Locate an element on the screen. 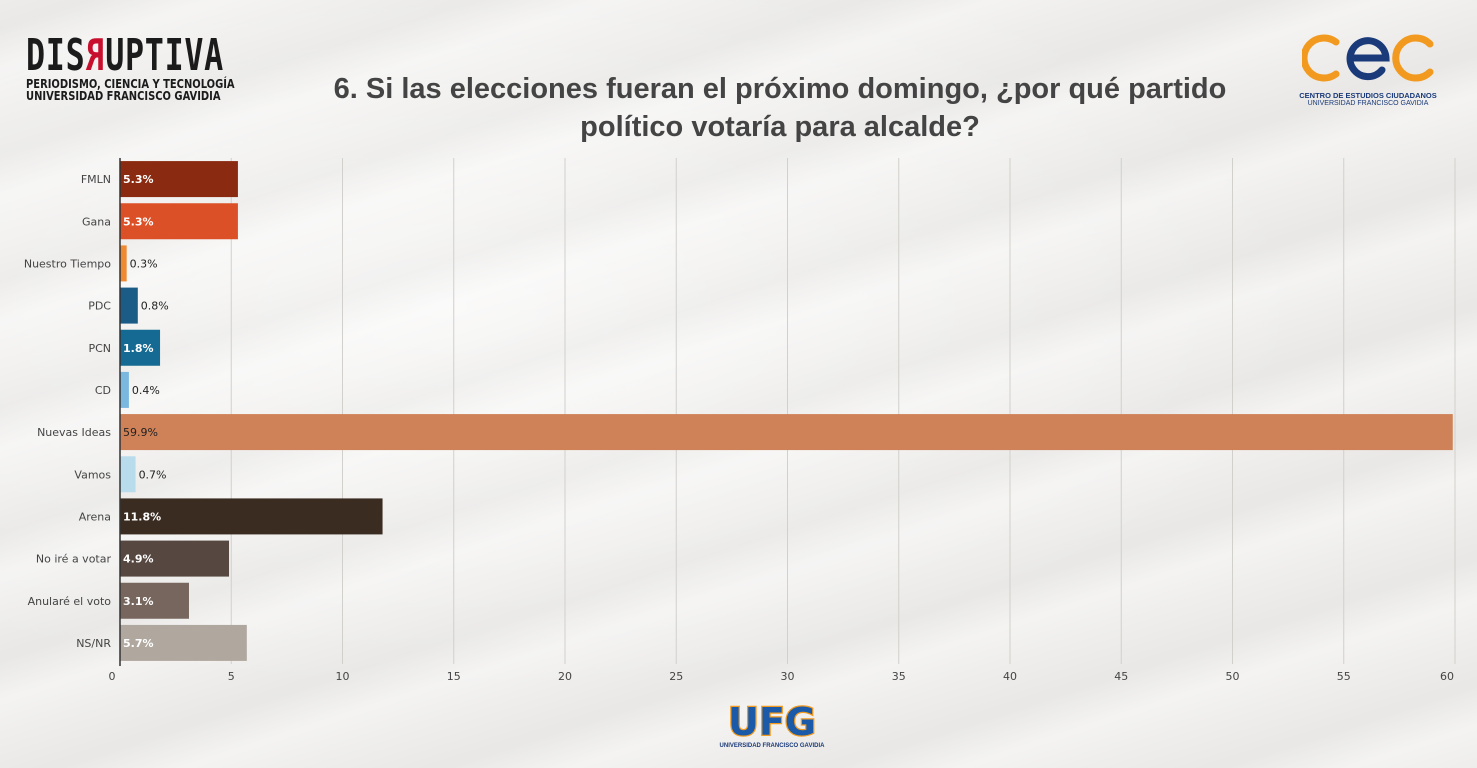  category-label: Gana is located at coordinates (96, 221).